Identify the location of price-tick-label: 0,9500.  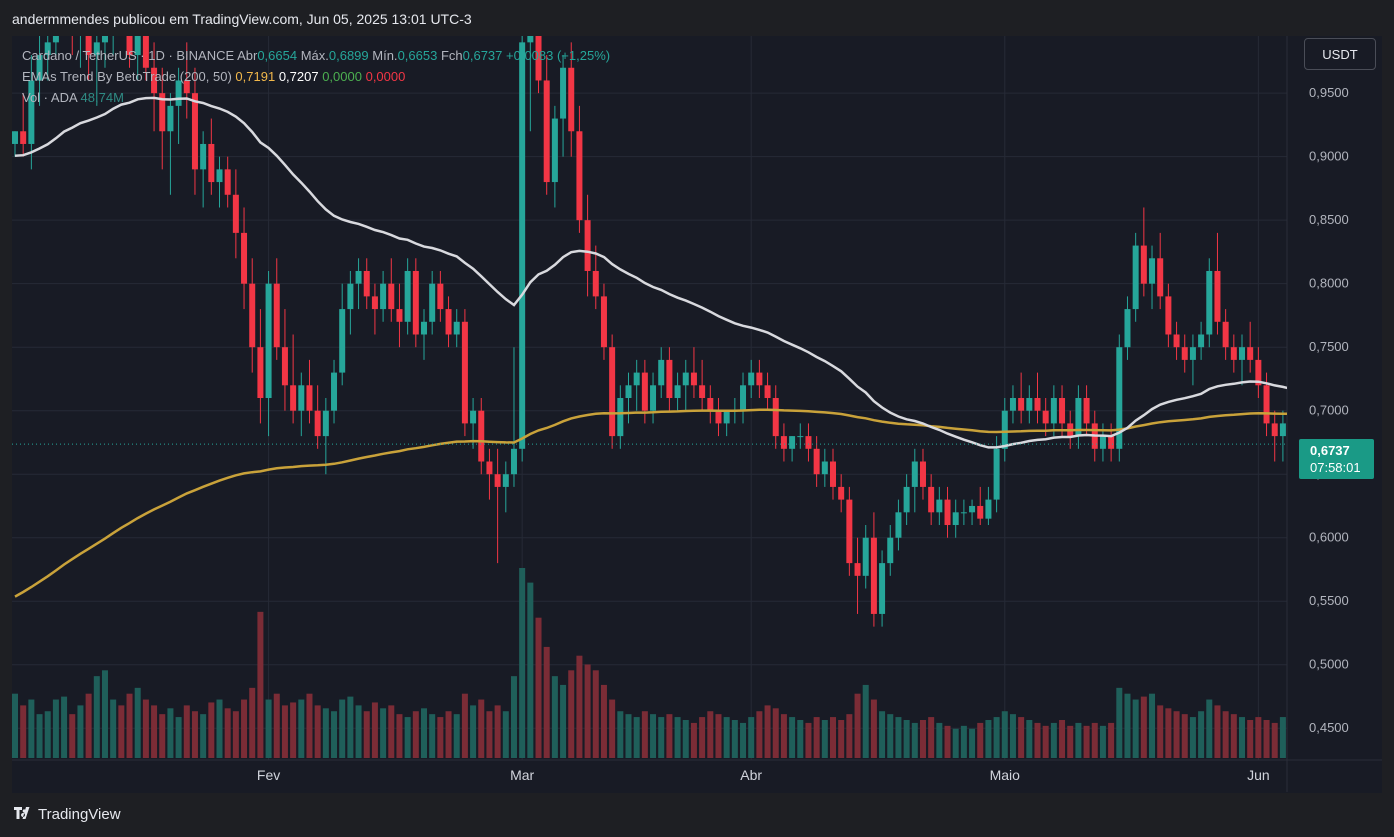
(1329, 92).